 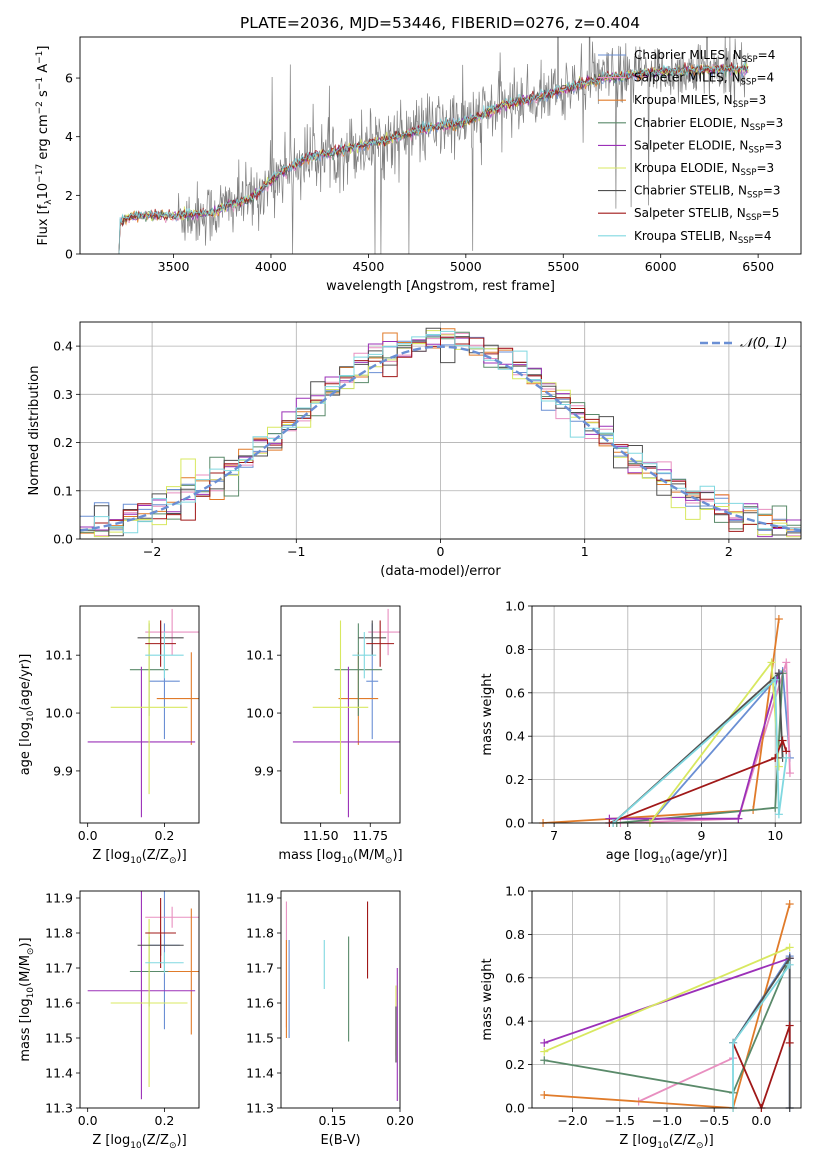 I want to click on y-tick-label: 0.6, so click(x=515, y=692).